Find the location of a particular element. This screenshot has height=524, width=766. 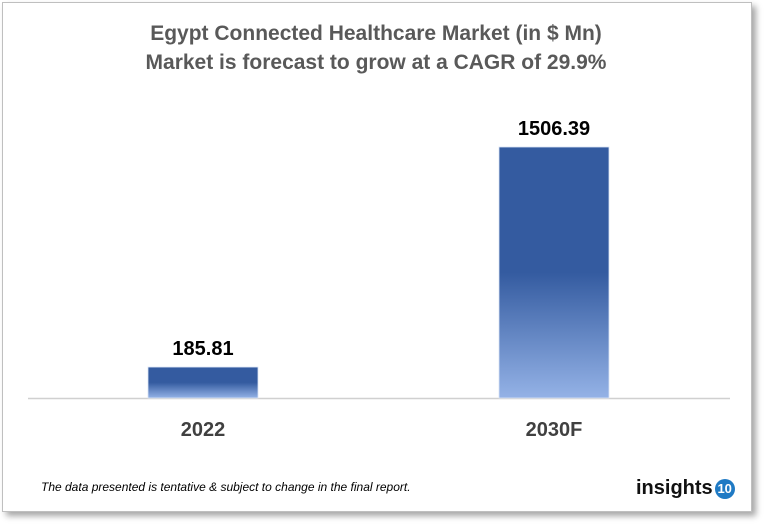

x-tick-label: 2030F is located at coordinates (554, 430).